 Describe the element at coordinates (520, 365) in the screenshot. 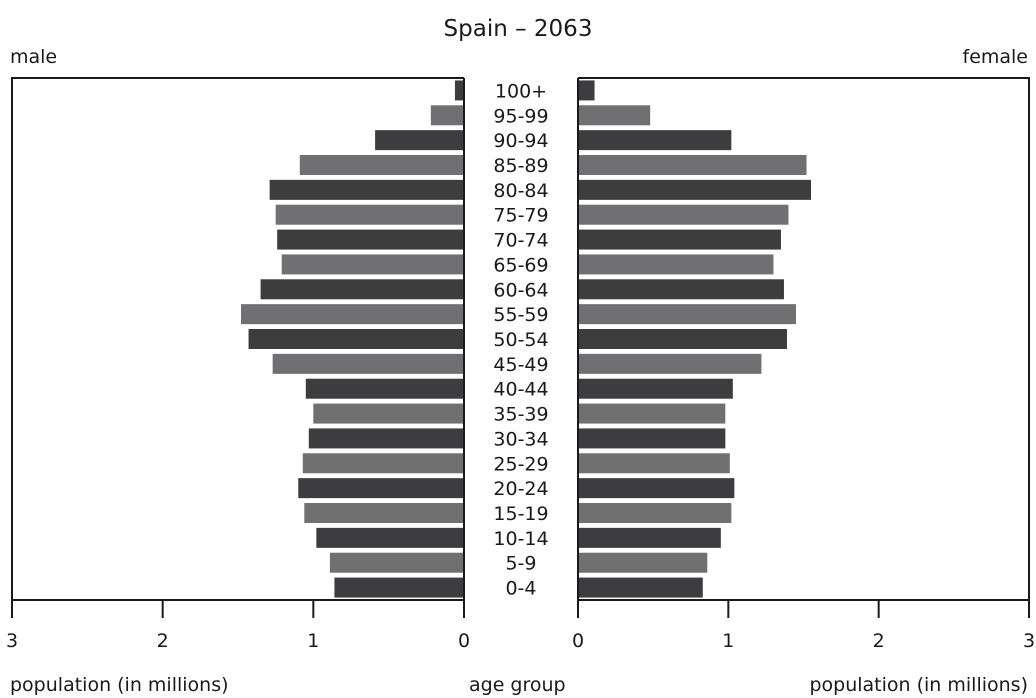

I see `age-label: 45-49` at that location.